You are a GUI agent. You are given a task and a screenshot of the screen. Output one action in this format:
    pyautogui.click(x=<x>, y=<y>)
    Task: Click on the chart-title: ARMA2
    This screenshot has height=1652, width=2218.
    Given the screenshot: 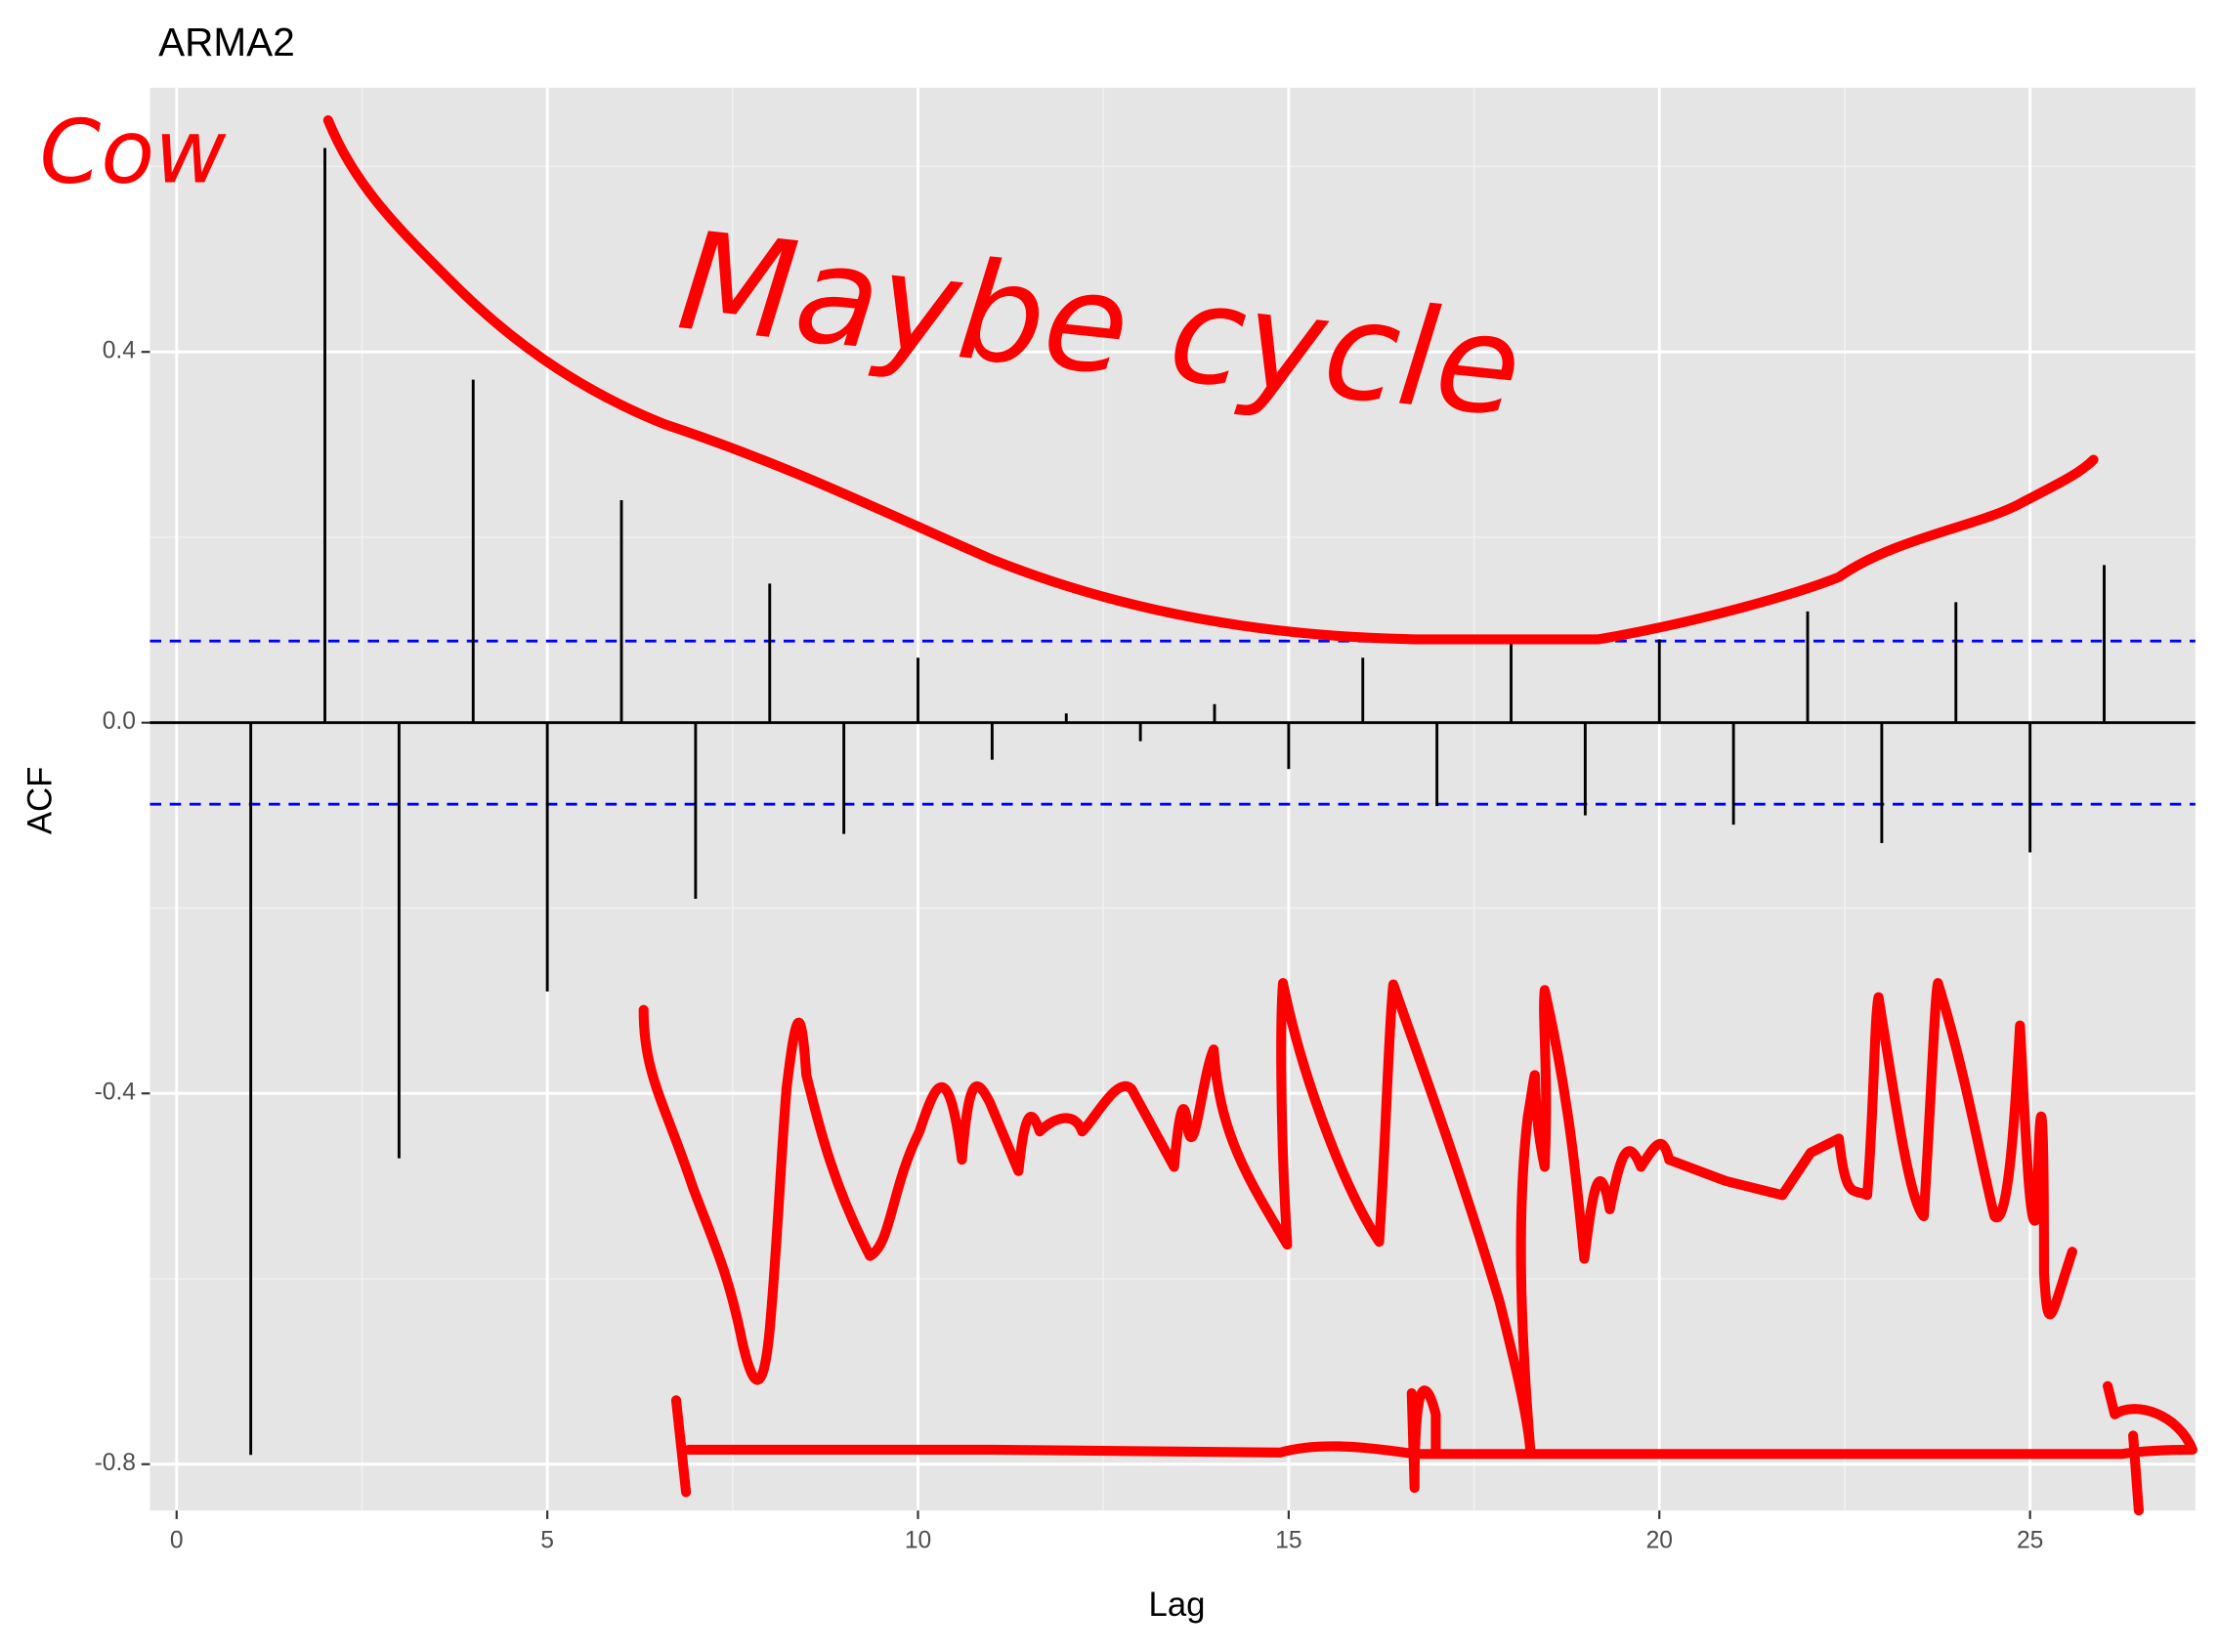 What is the action you would take?
    pyautogui.click(x=226, y=42)
    